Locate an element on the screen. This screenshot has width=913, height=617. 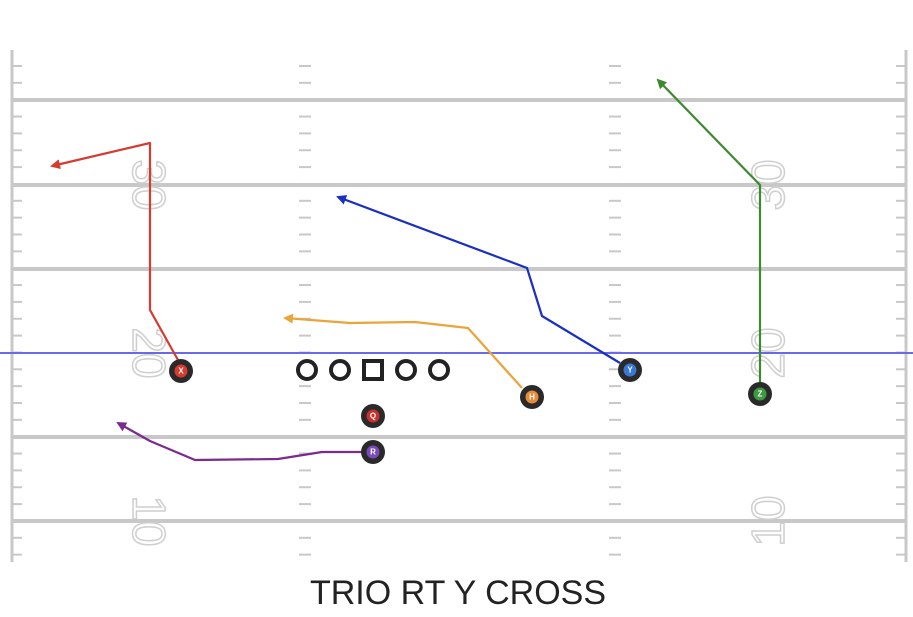
player-label: H is located at coordinates (532, 397).